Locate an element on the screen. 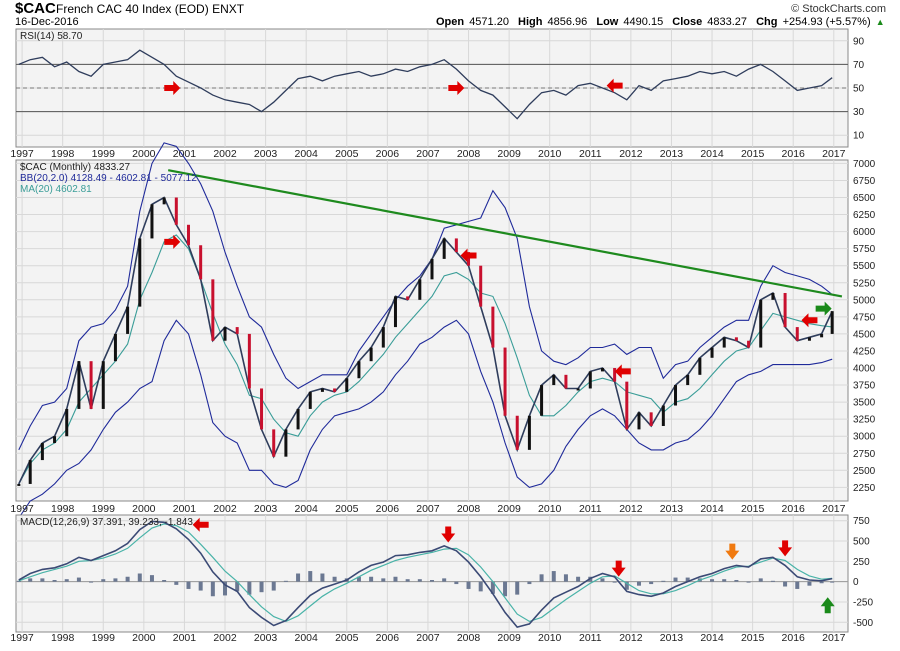  ticker-symbol: $CAC is located at coordinates (35, 8).